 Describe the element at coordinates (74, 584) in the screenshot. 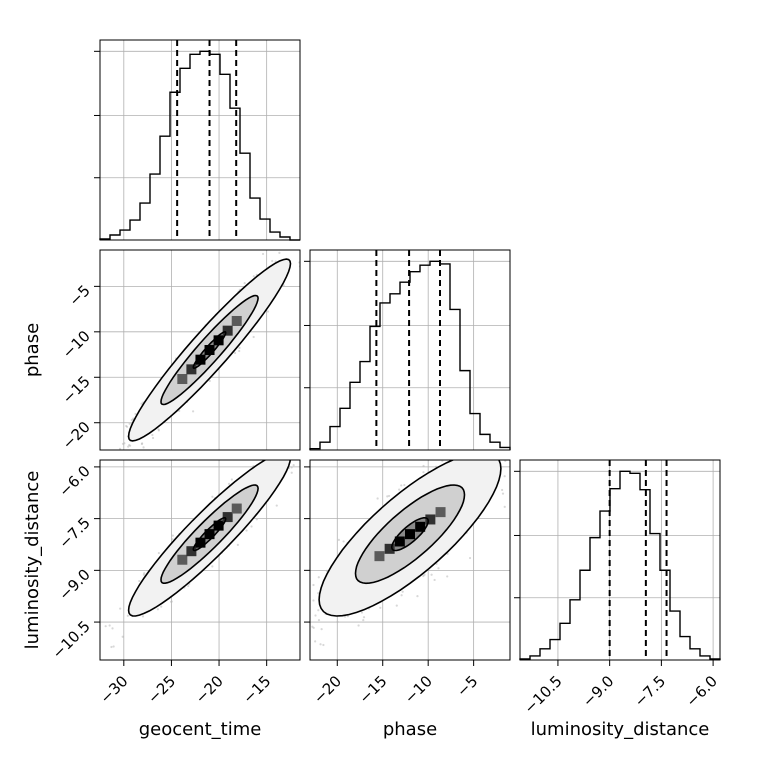

I see `y-tick-label-luminosity_distance: −9.0` at that location.